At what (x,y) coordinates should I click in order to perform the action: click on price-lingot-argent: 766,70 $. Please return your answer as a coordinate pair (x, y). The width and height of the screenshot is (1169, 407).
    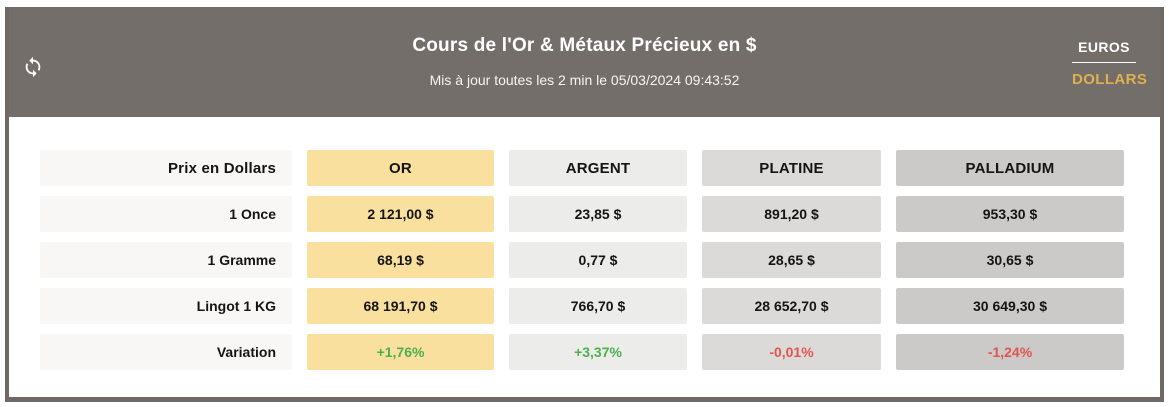
    Looking at the image, I should click on (598, 306).